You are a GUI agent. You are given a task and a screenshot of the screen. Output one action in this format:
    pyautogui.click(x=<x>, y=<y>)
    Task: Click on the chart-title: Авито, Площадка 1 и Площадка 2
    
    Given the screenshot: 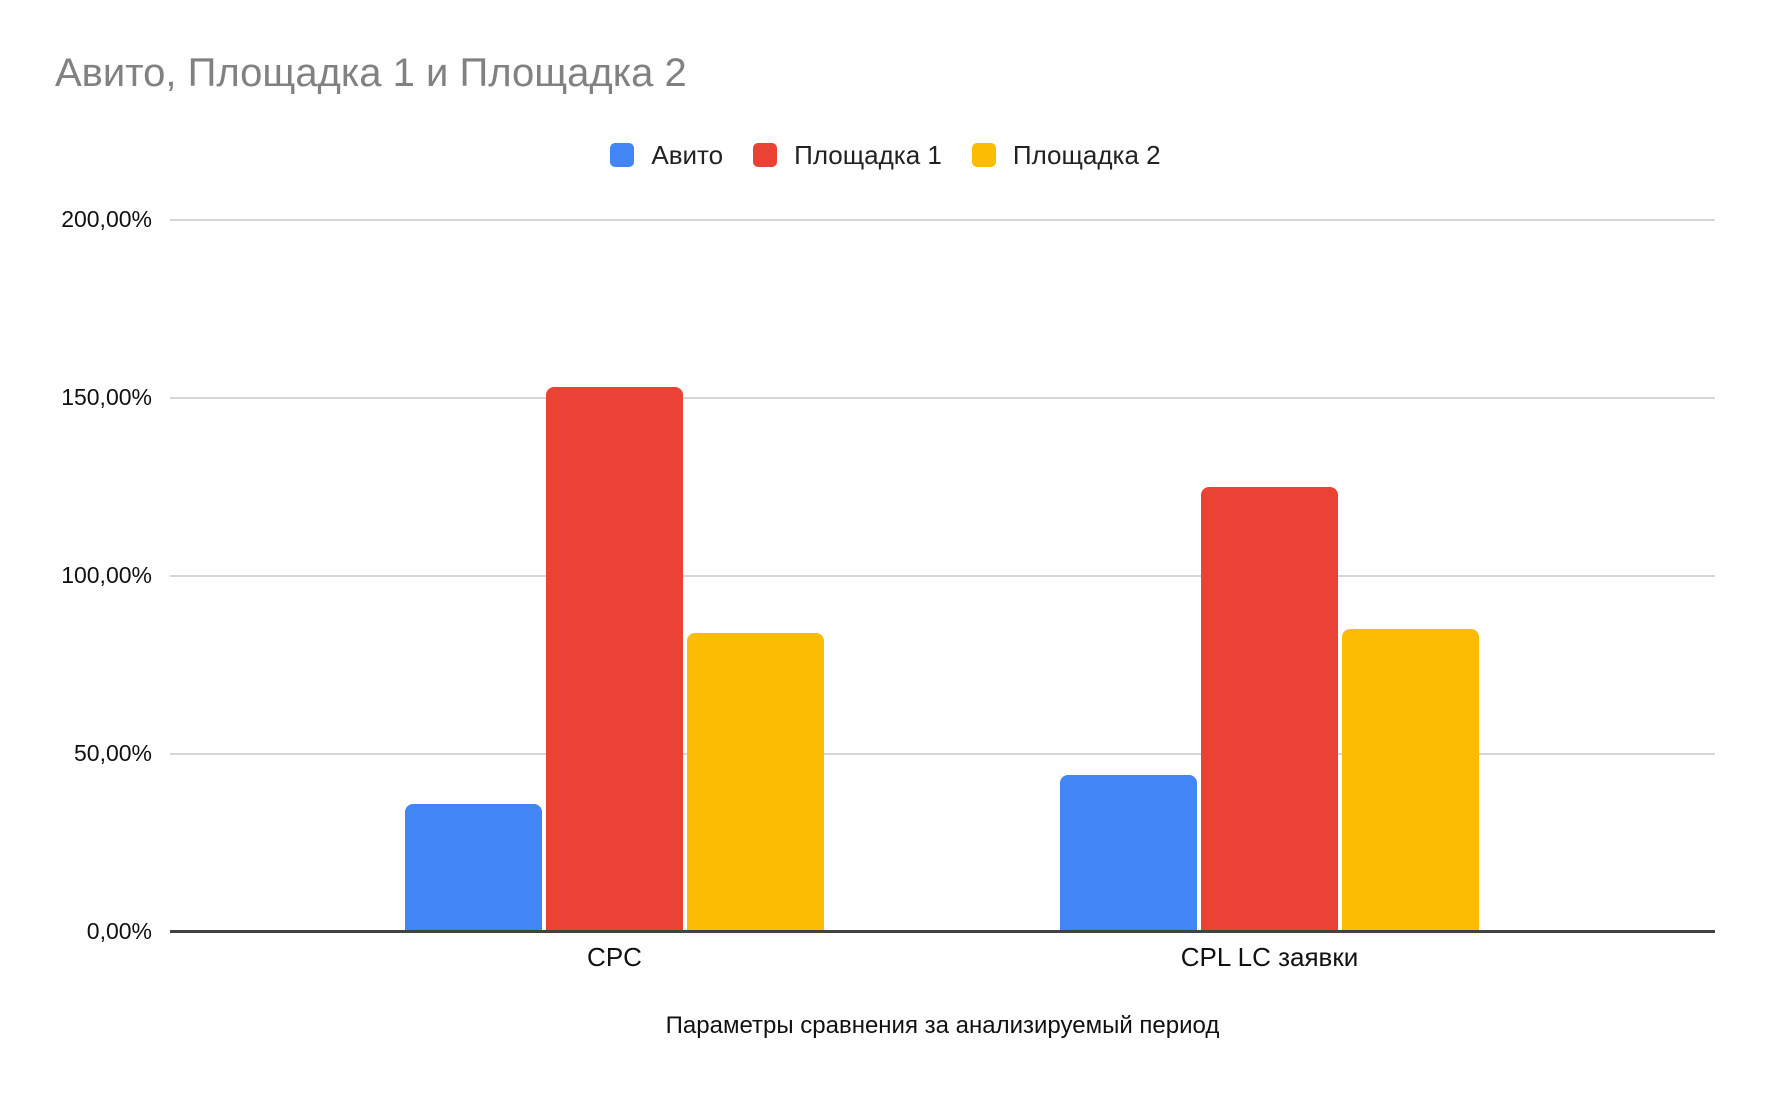 What is the action you would take?
    pyautogui.click(x=371, y=73)
    